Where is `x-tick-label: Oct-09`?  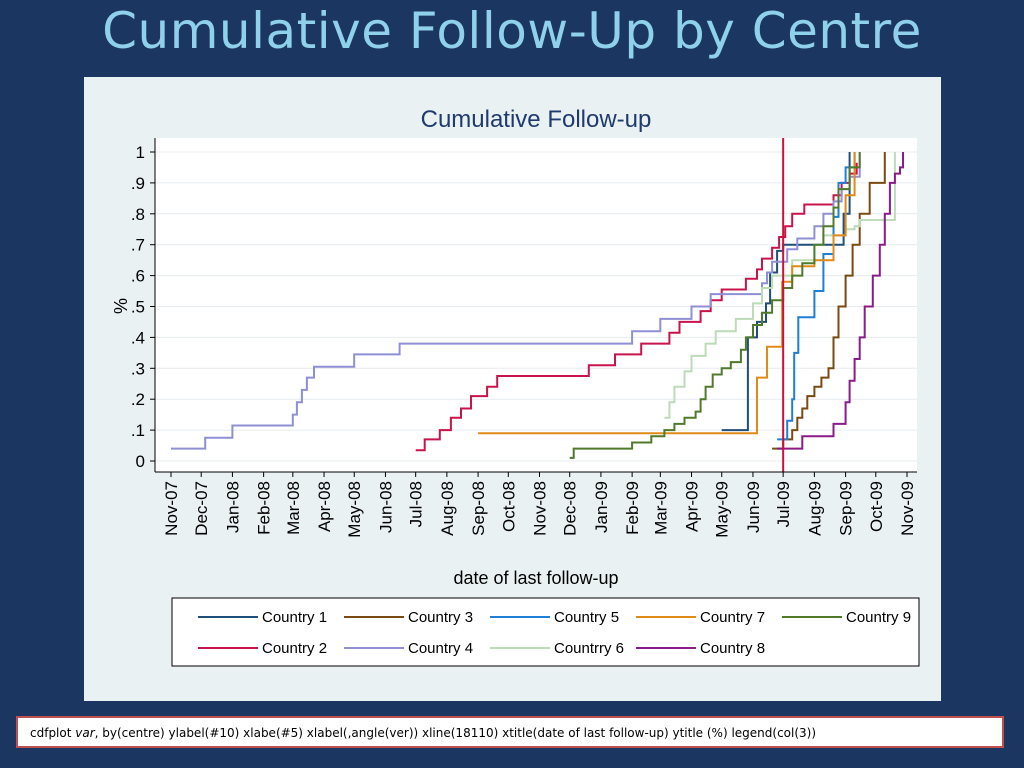
x-tick-label: Oct-09 is located at coordinates (876, 506).